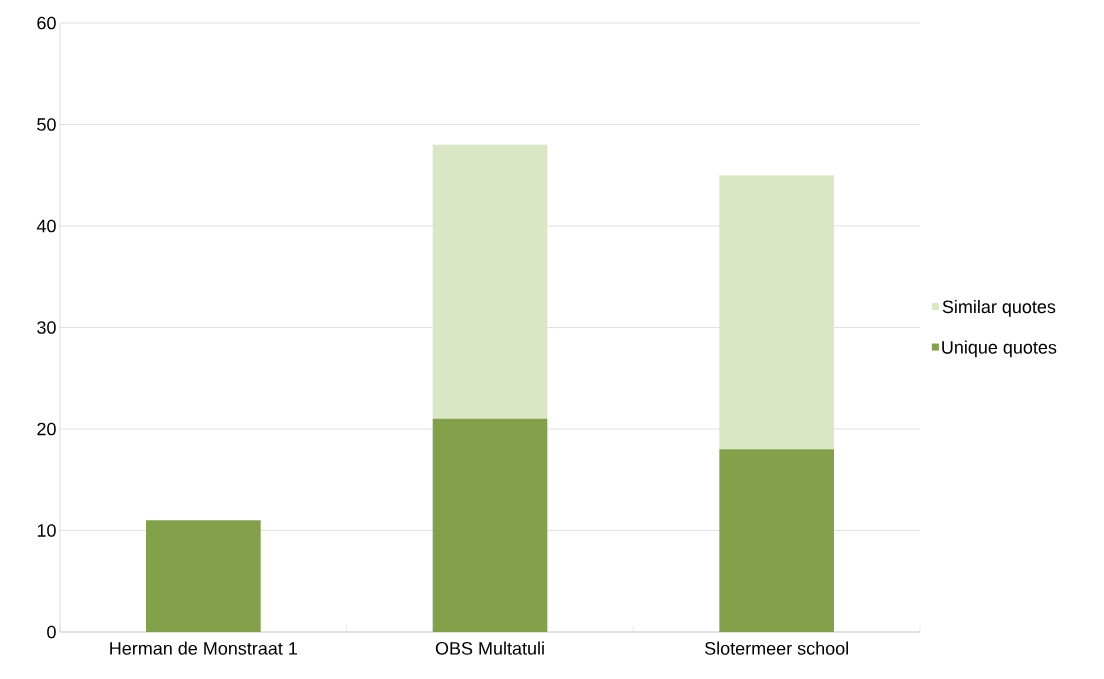 The width and height of the screenshot is (1104, 679). Describe the element at coordinates (776, 648) in the screenshot. I see `x-tick-label: Slotermeer school` at that location.